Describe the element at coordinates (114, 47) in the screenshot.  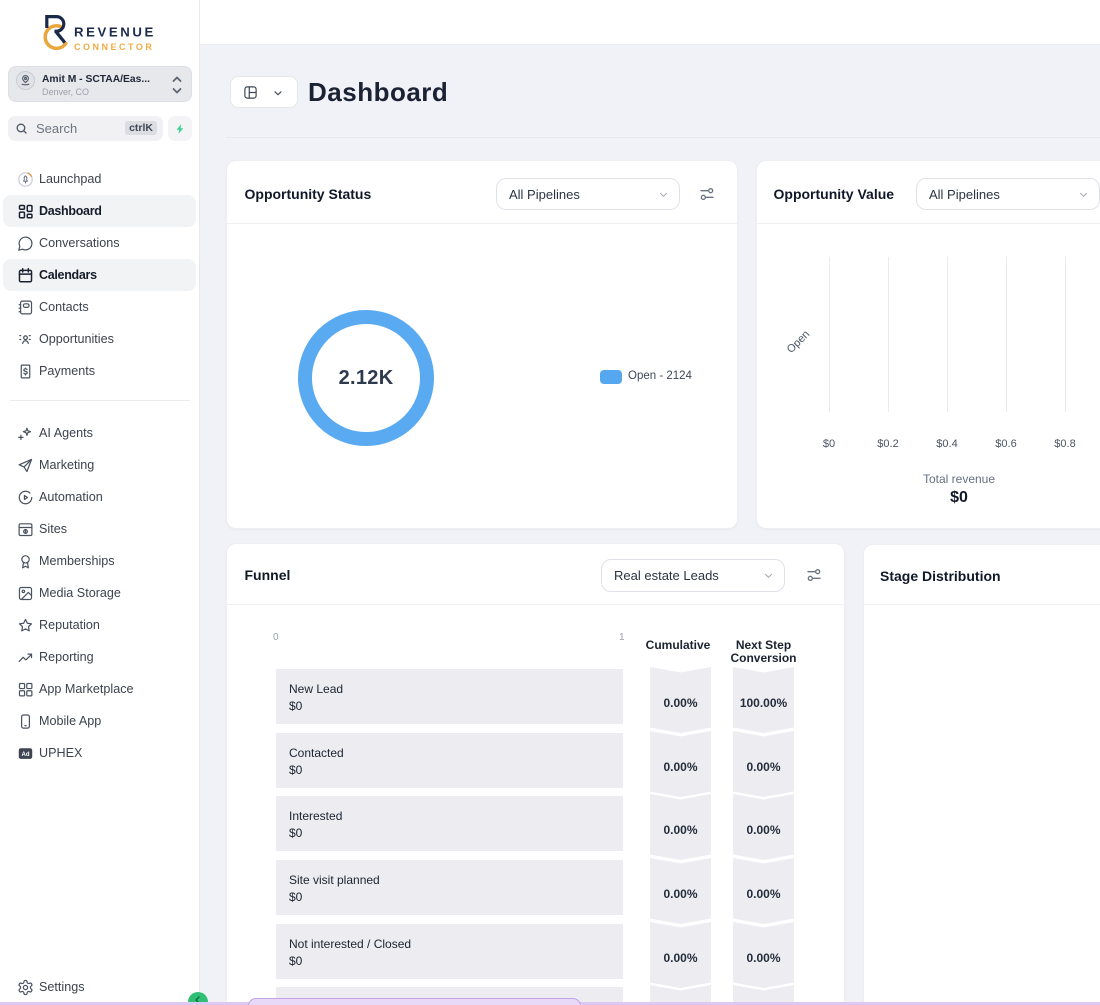
I see `svg-text: CONNECTOR` at that location.